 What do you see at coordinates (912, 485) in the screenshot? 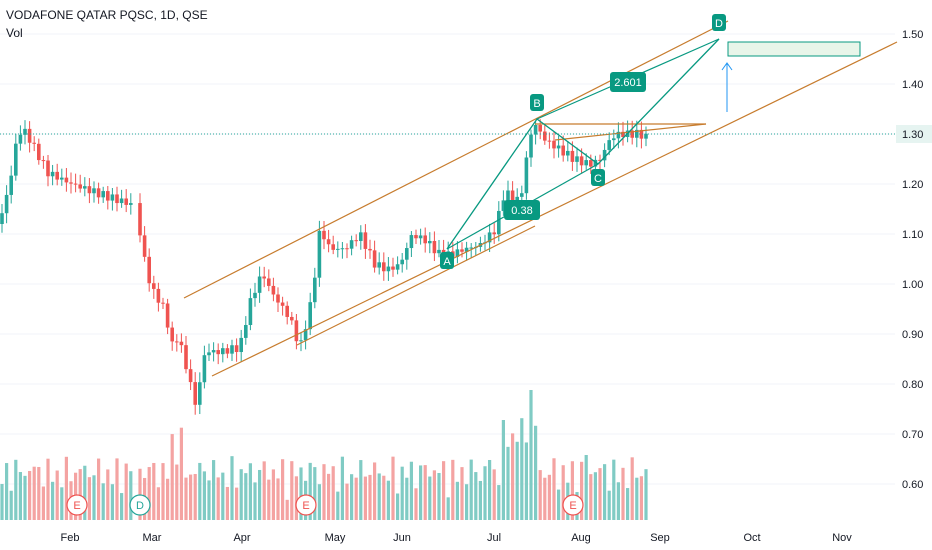
I see `y-tick-label: 0.60` at bounding box center [912, 485].